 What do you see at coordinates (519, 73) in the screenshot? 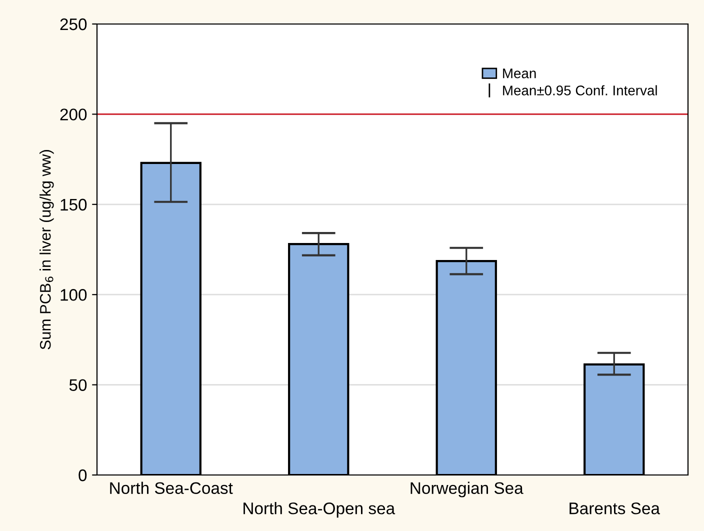
I see `legend-label: Mean` at bounding box center [519, 73].